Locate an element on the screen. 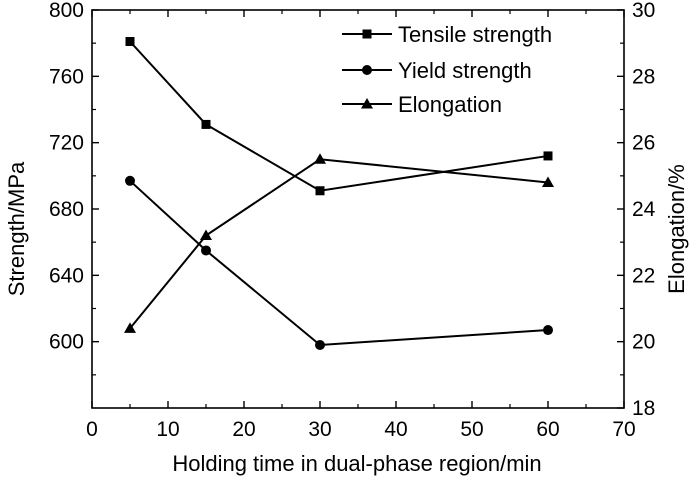 This screenshot has height=477, width=700. right-y-tick-label: 18 is located at coordinates (643, 408).